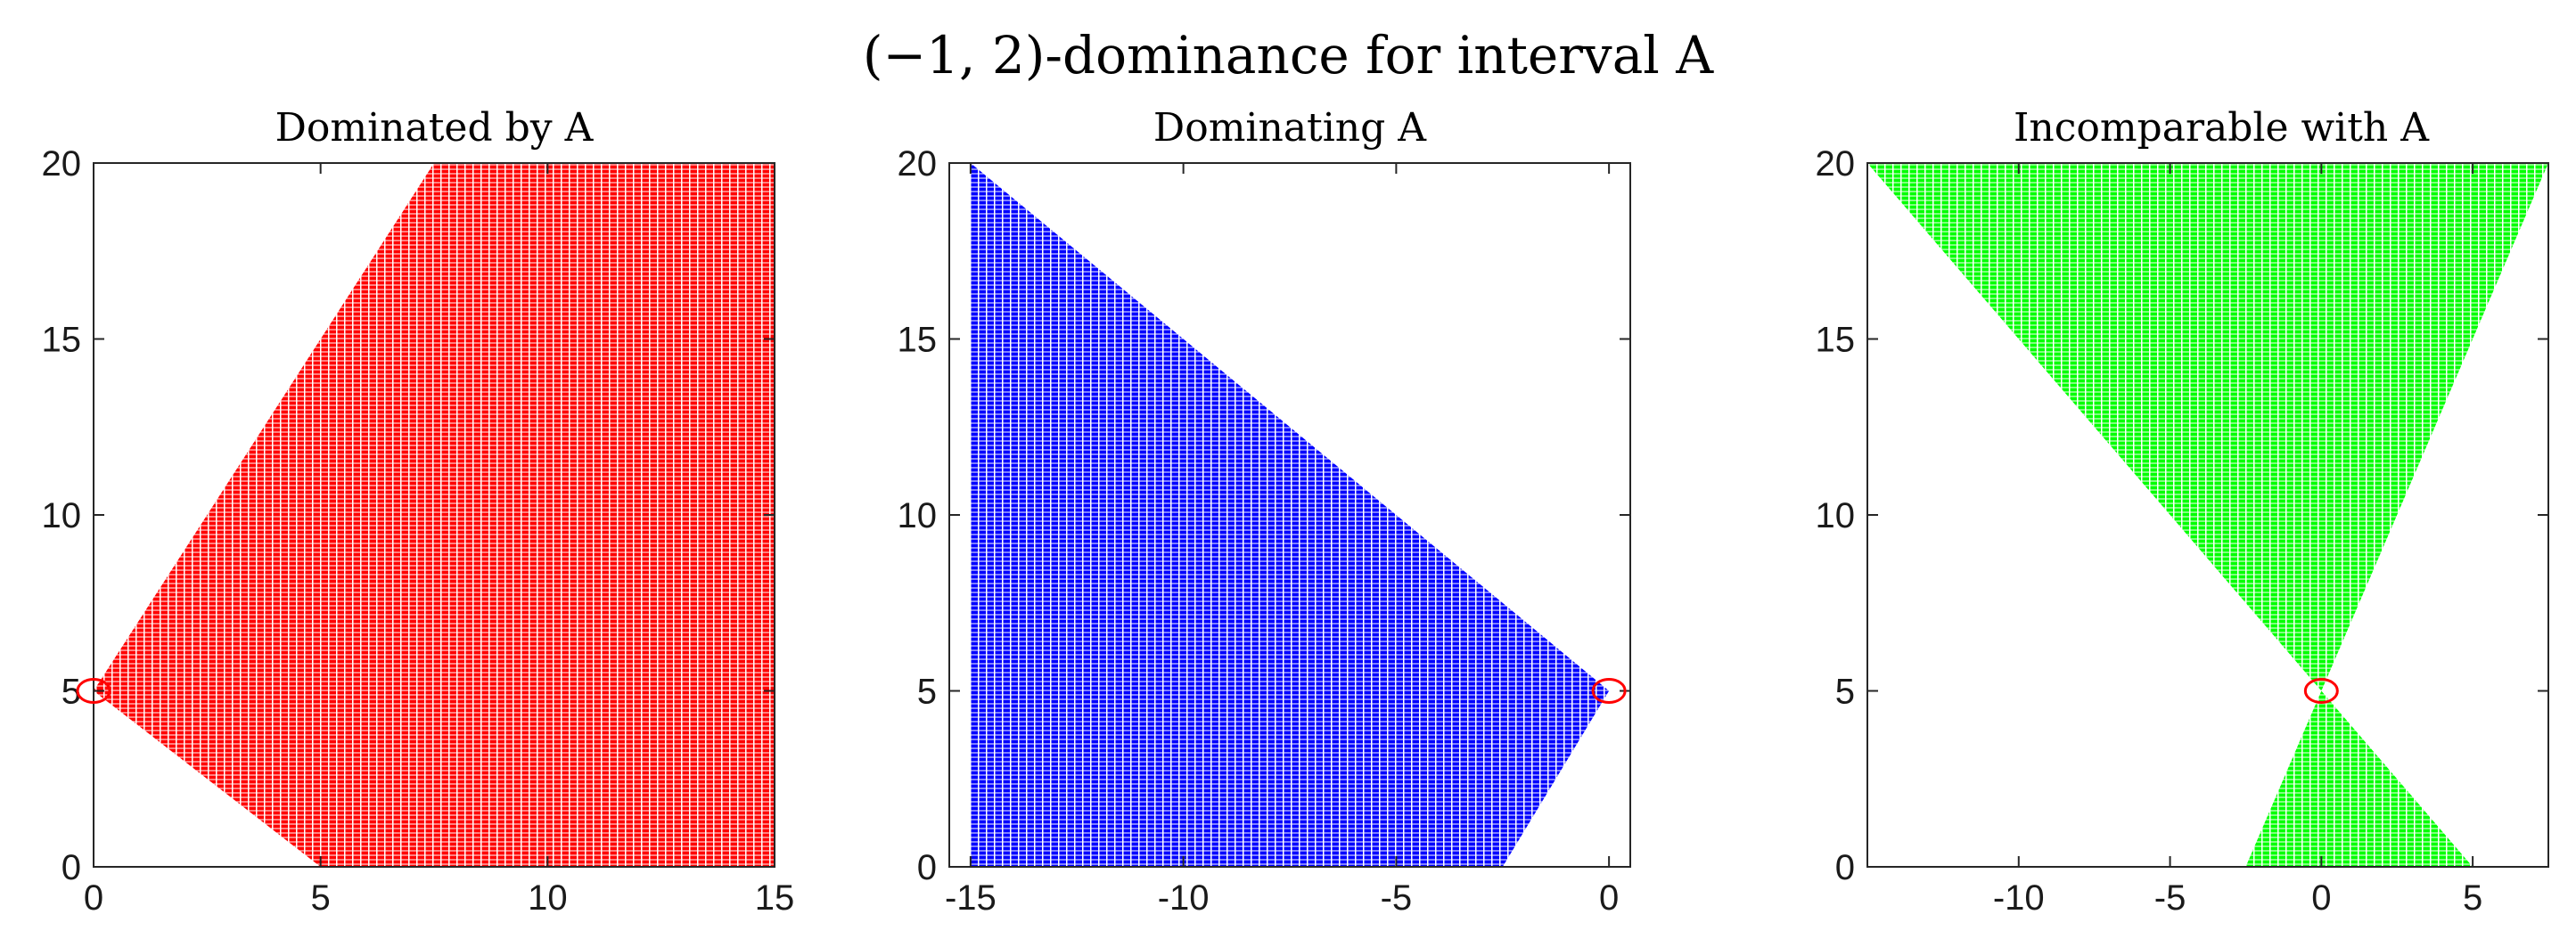 The image size is (2576, 939). What do you see at coordinates (775, 898) in the screenshot?
I see `x-tick-label: 15` at bounding box center [775, 898].